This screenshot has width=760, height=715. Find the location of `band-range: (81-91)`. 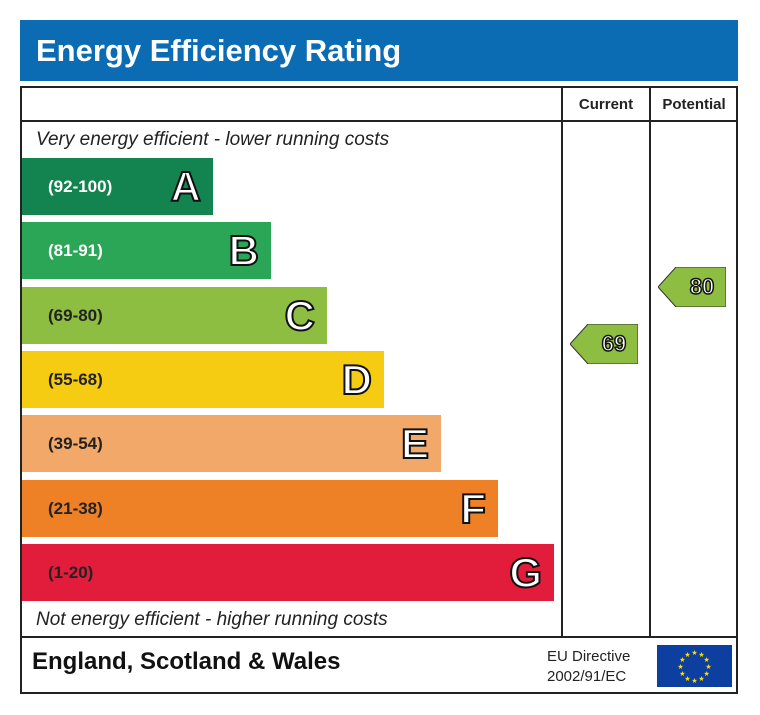

band-range: (81-91) is located at coordinates (75, 251).